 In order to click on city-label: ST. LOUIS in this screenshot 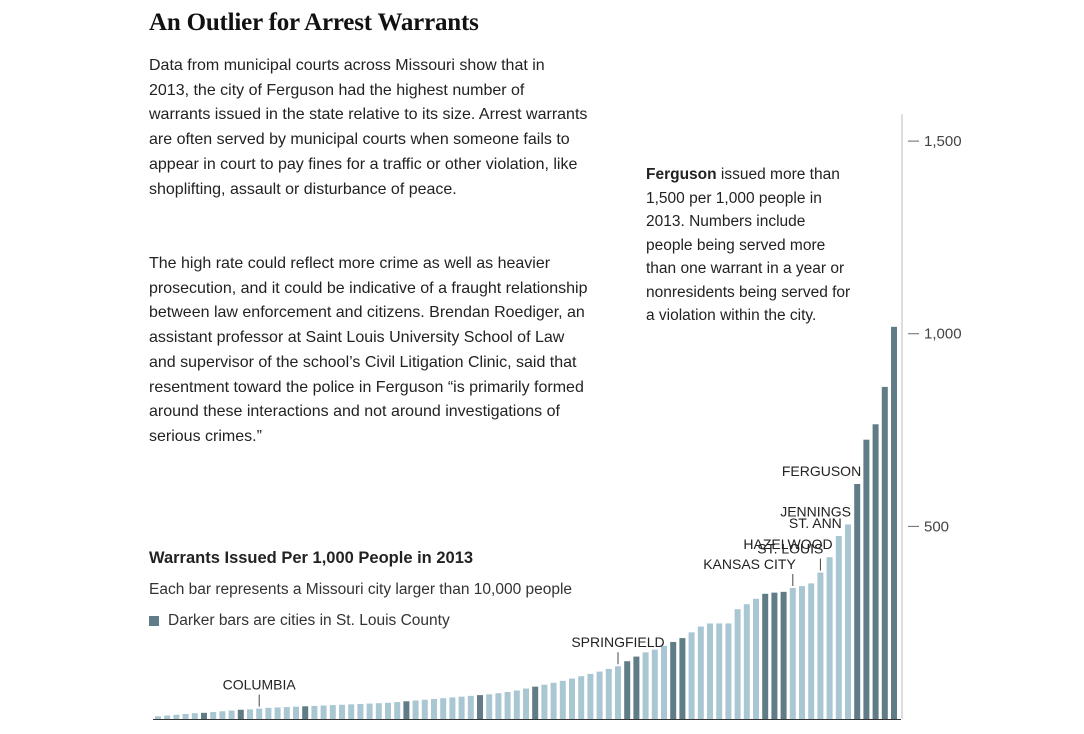, I will do `click(790, 549)`.